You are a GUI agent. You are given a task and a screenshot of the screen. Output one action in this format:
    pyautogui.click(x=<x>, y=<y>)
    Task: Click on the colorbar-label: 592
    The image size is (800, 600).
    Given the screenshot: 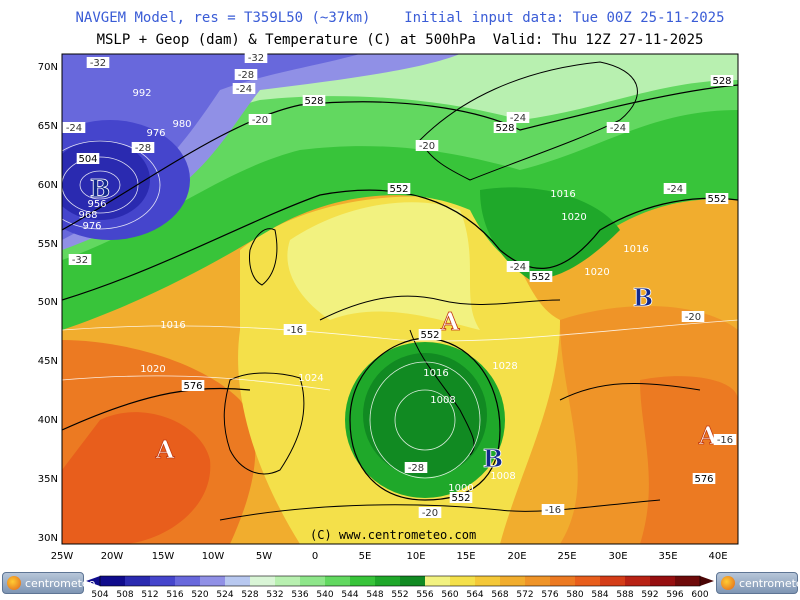 What is the action you would take?
    pyautogui.click(x=649, y=595)
    